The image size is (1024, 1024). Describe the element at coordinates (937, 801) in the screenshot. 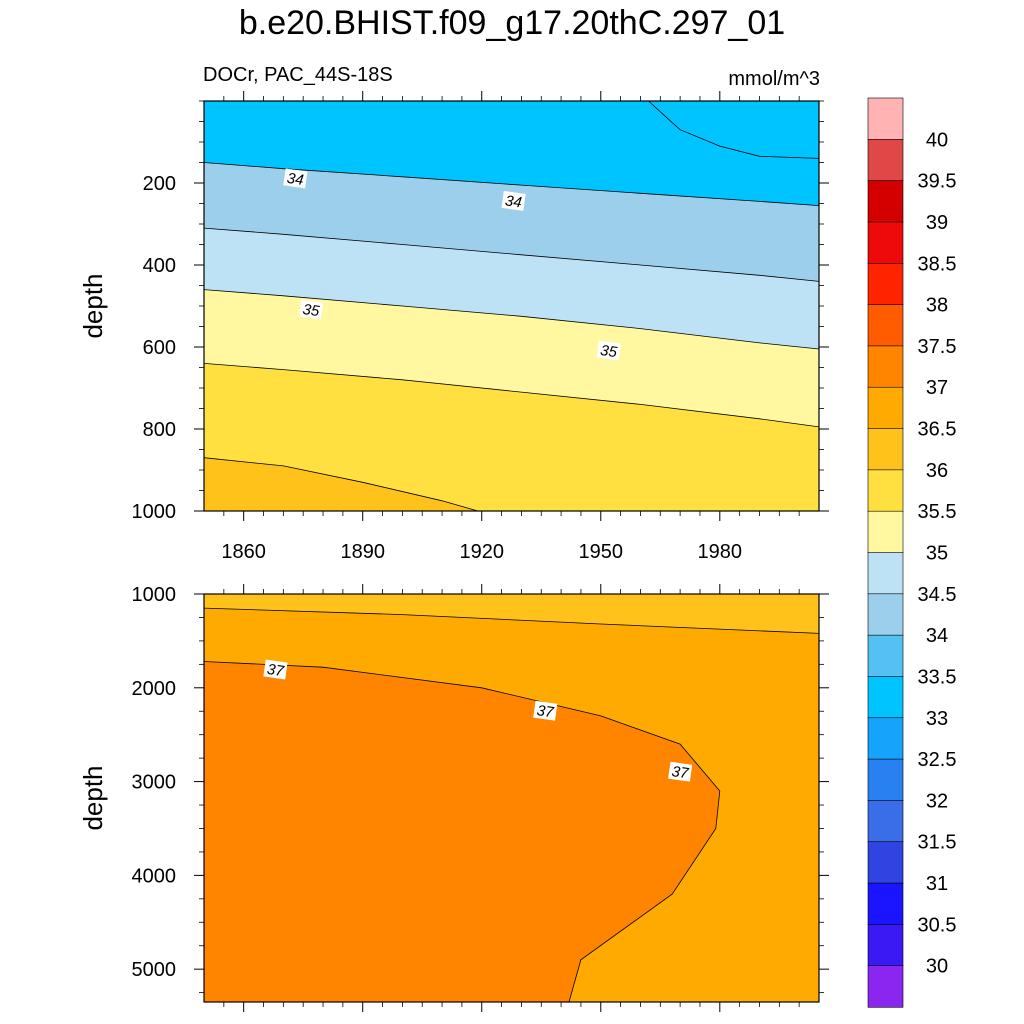

I see `colorbar-label: 32` at that location.